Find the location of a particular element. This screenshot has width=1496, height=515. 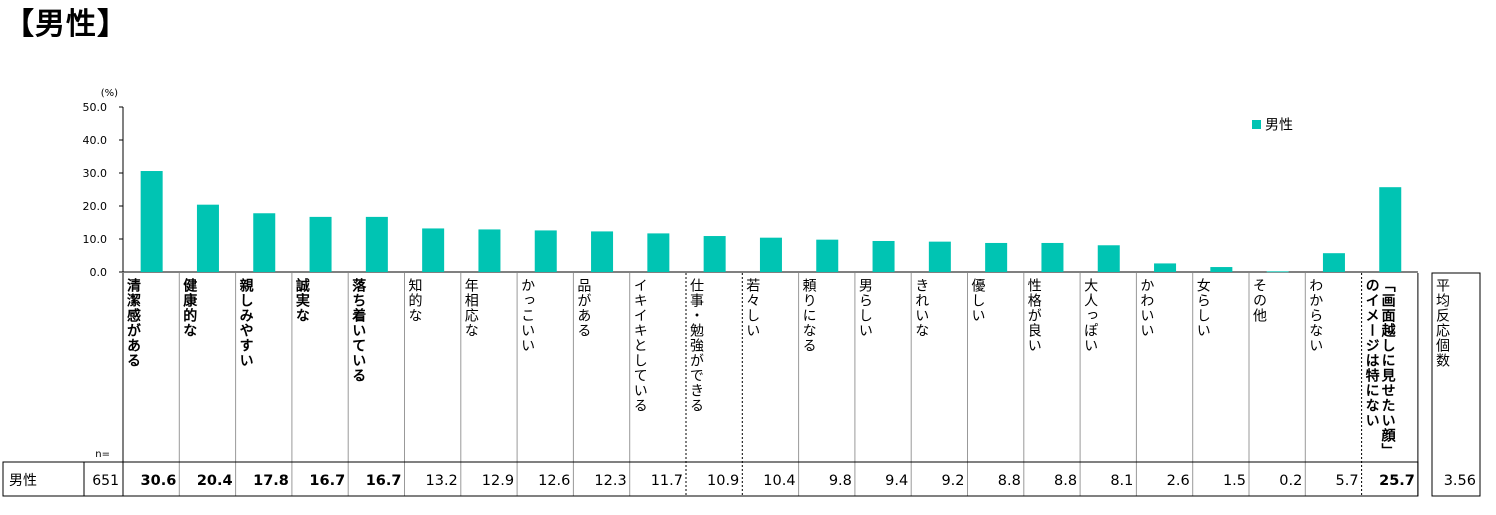

table-value-18: 8.1 is located at coordinates (1121, 481).